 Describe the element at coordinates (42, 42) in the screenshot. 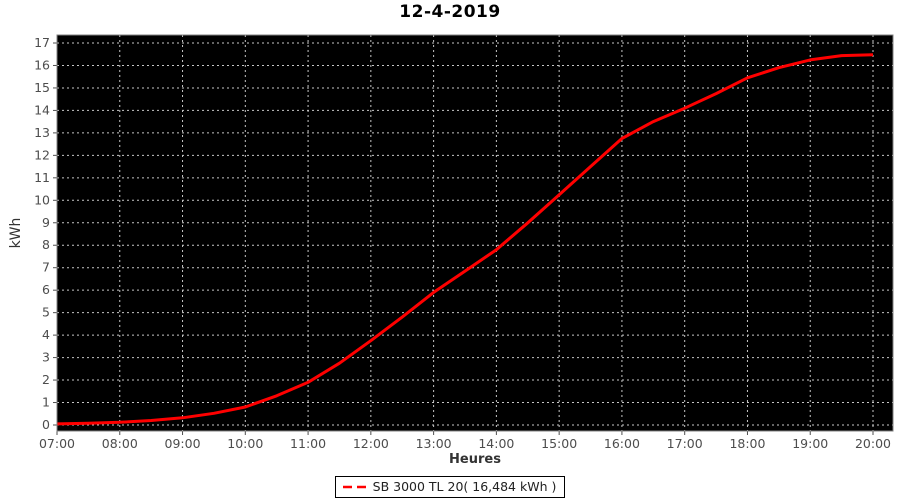

I see `y-tick-label: 17` at that location.